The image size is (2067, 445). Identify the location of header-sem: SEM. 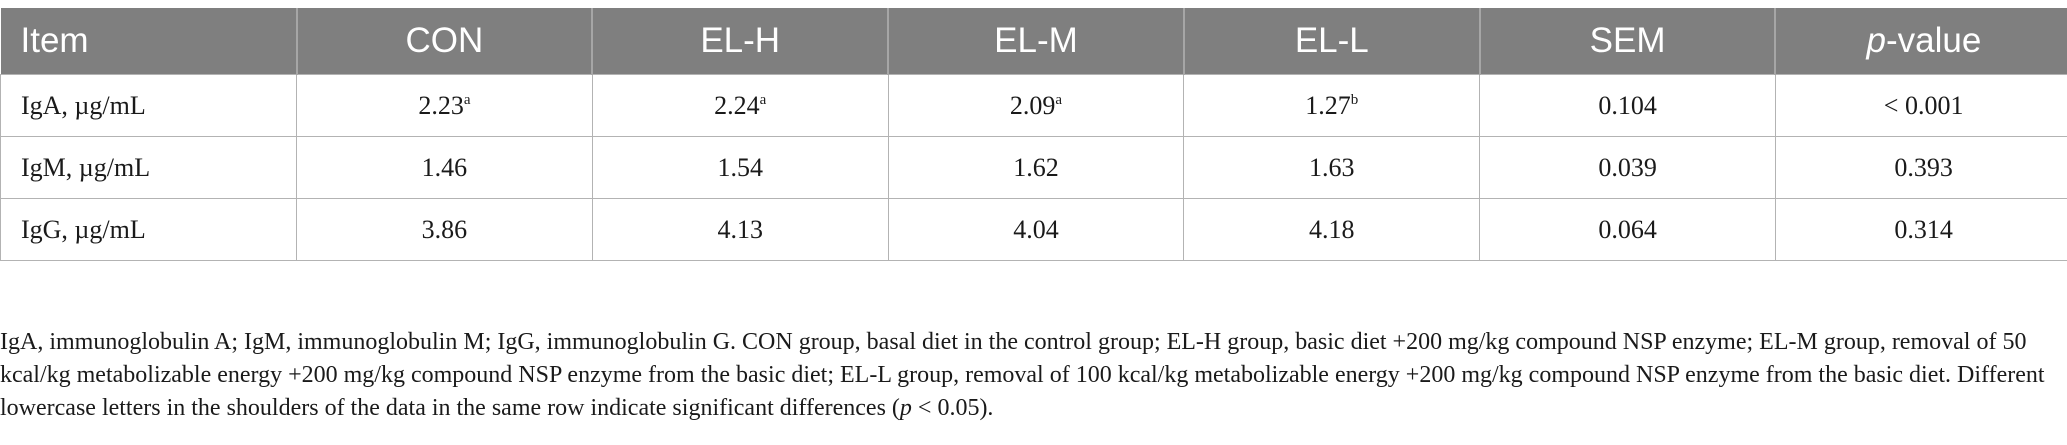
(1627, 41).